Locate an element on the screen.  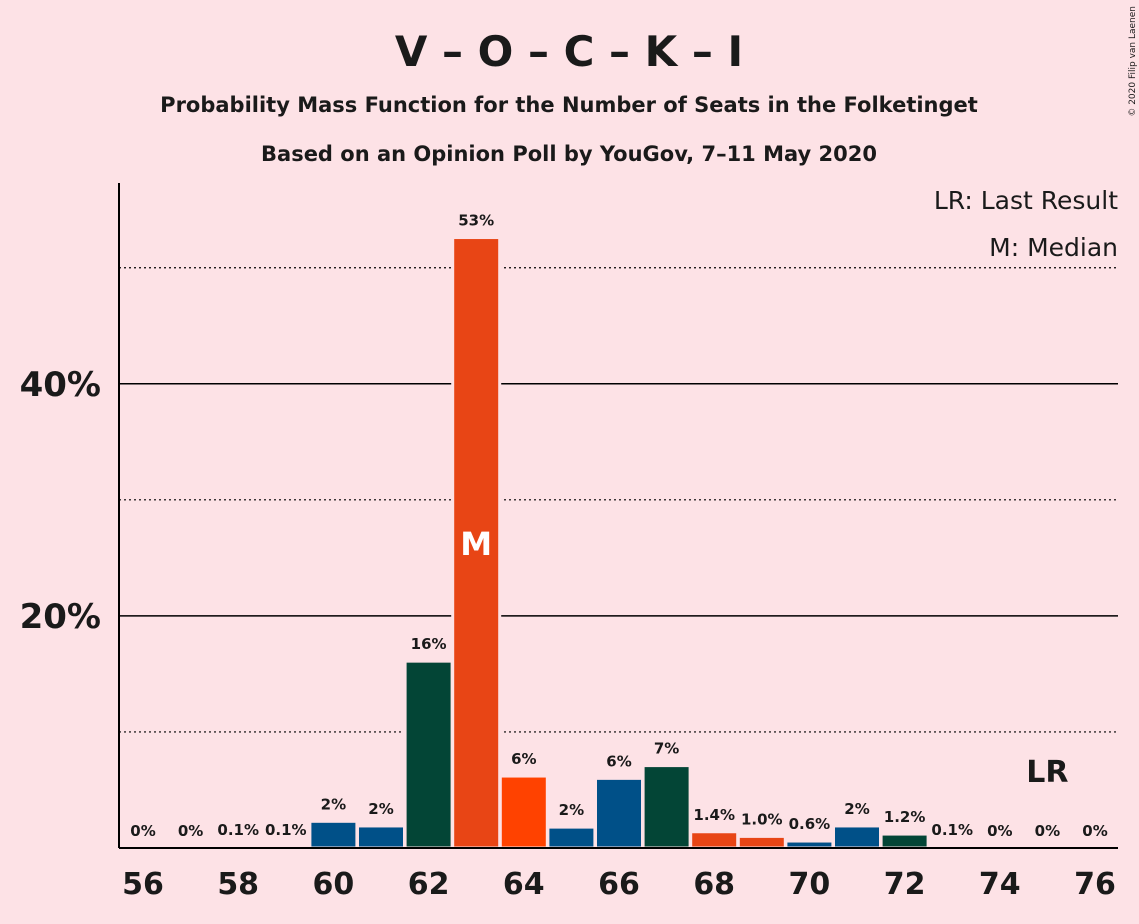
median-marker: M is located at coordinates (476, 544).